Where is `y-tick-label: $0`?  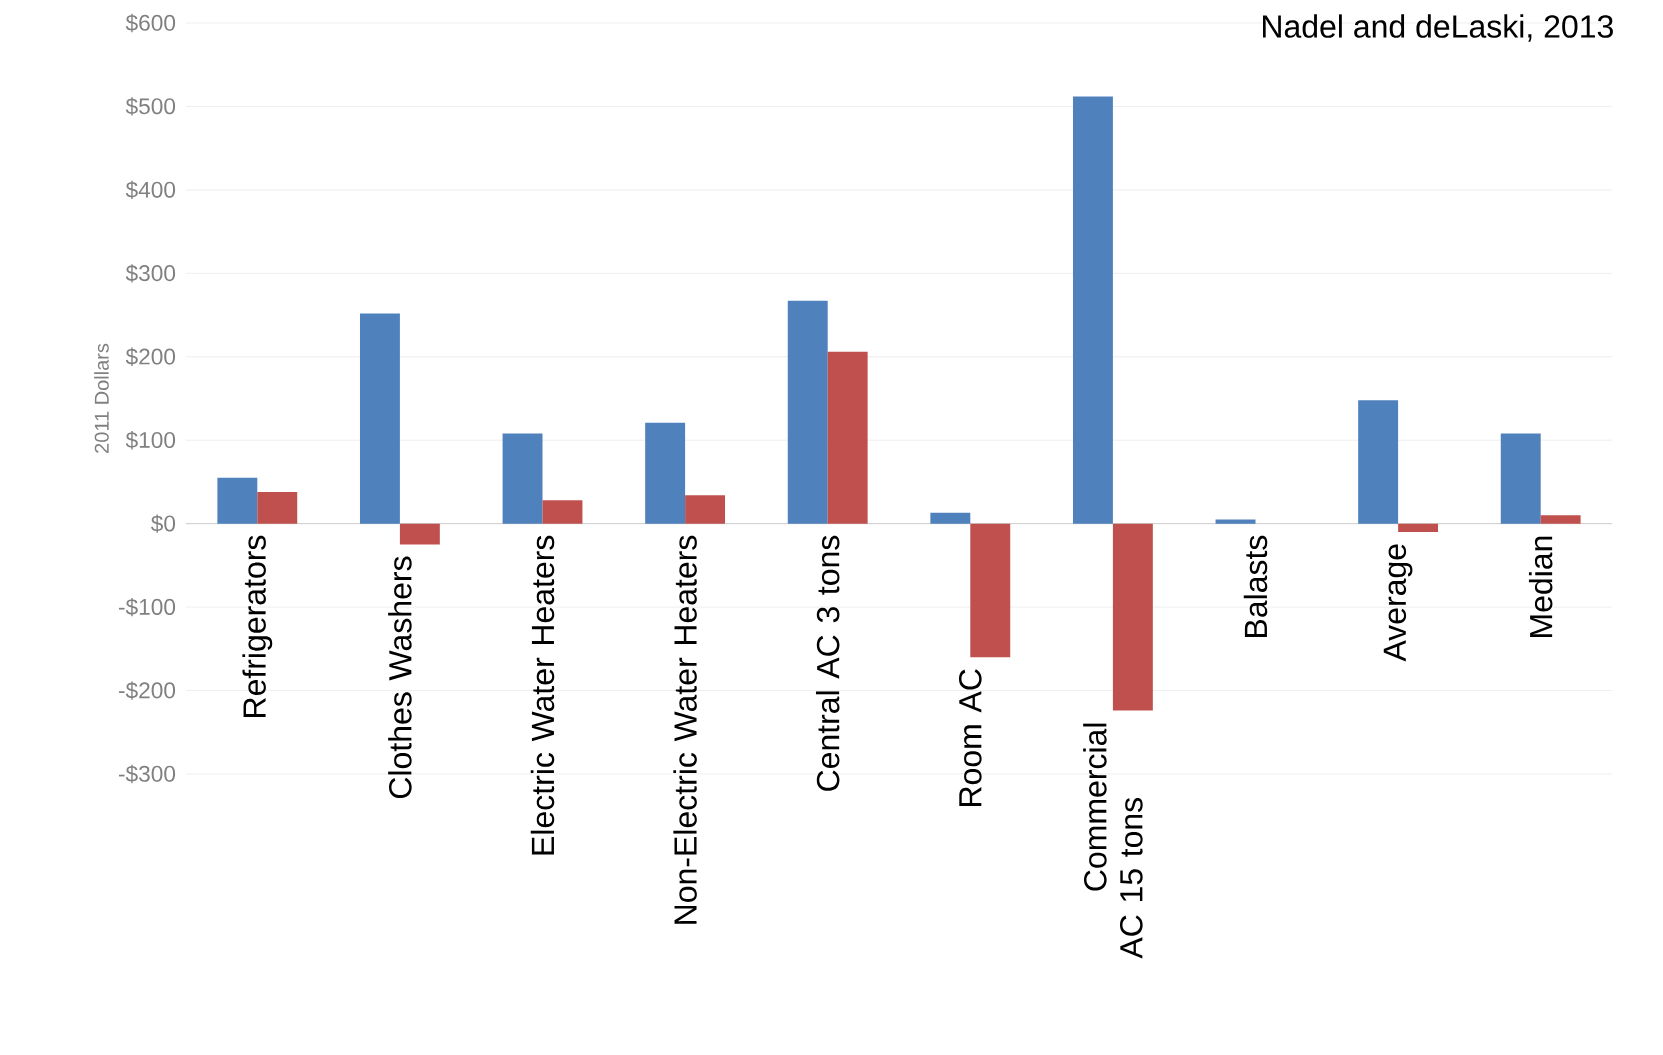 y-tick-label: $0 is located at coordinates (163, 523).